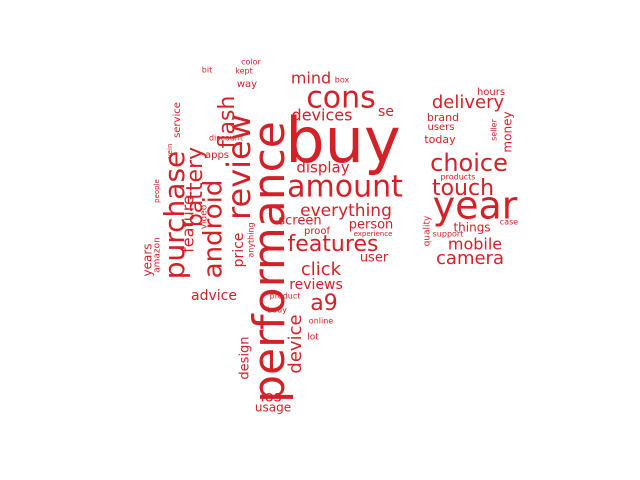 This screenshot has width=640, height=480. What do you see at coordinates (207, 70) in the screenshot?
I see `word-bit: bit` at bounding box center [207, 70].